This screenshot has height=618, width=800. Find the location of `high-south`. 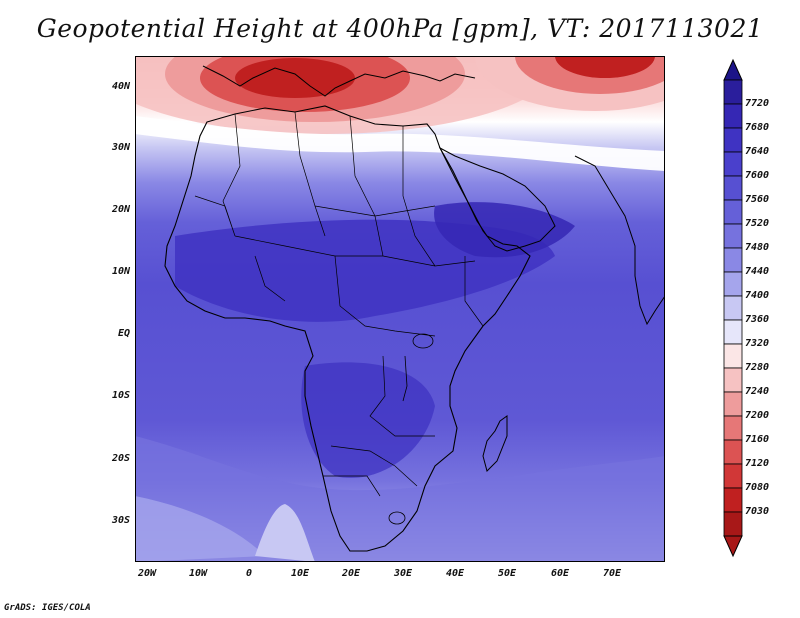

high-south is located at coordinates (368, 420).